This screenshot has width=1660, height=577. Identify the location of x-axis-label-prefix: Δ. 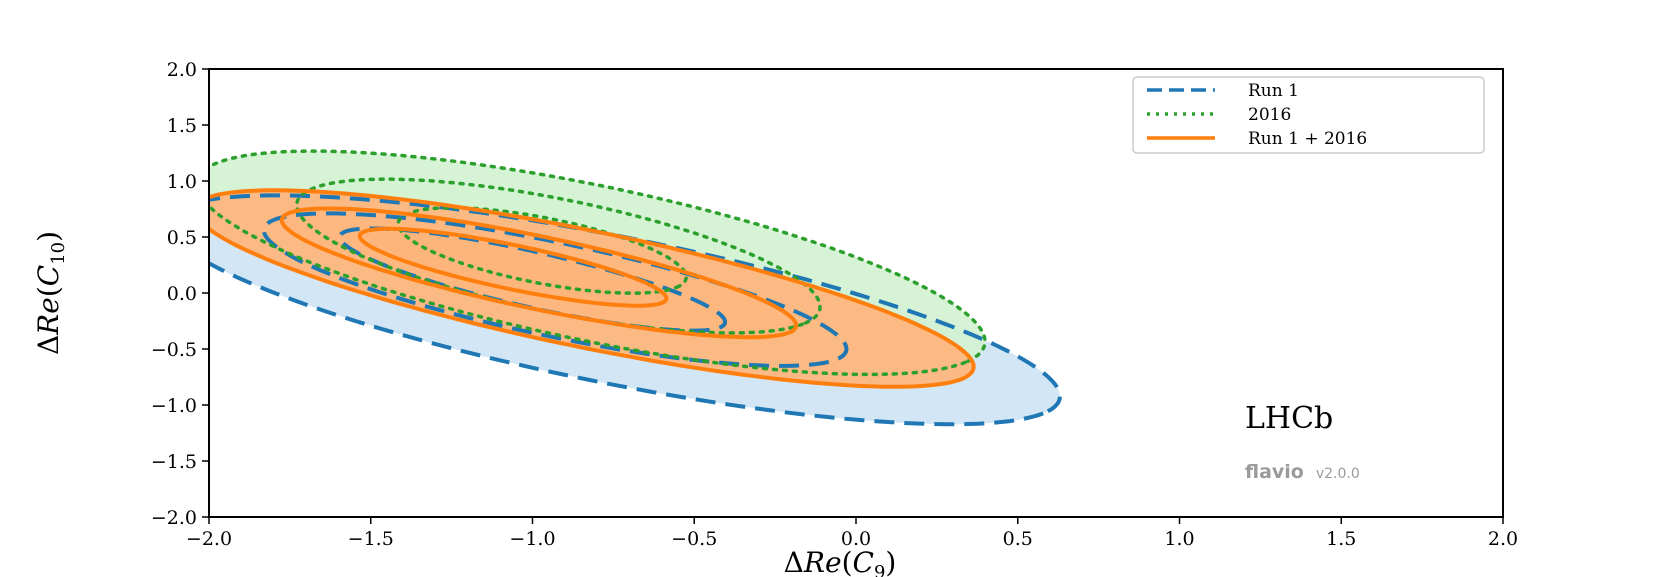
(794, 561).